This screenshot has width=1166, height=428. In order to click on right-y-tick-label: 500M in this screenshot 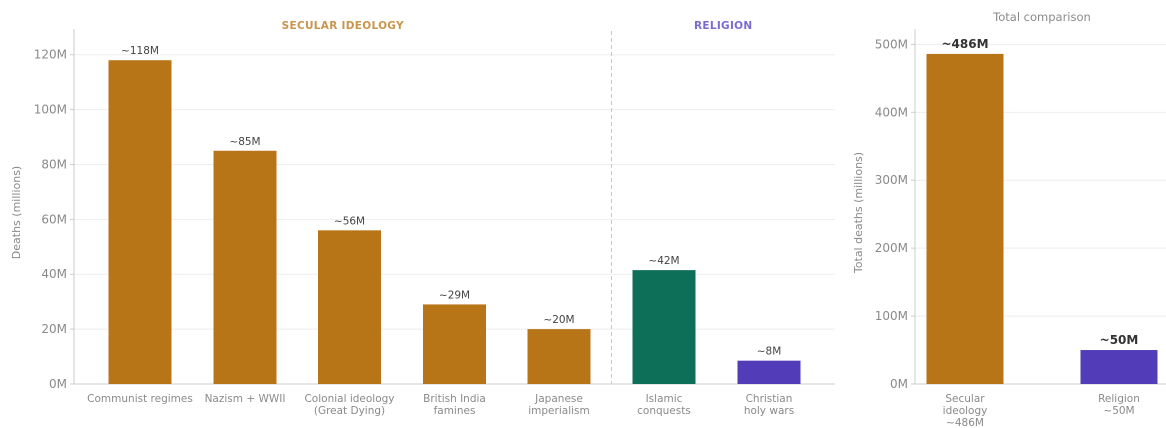, I will do `click(891, 44)`.